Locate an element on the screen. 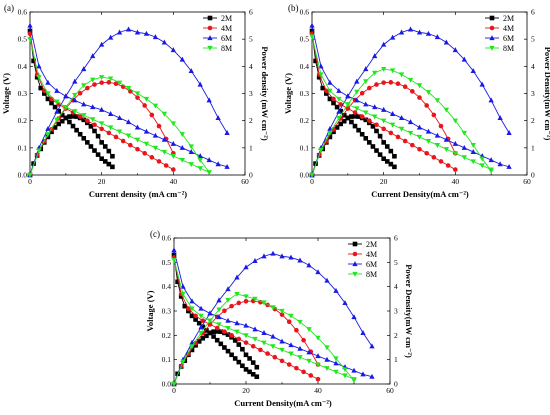 This screenshot has width=550, height=415. legend-entry-8M: 8M is located at coordinates (499, 48).